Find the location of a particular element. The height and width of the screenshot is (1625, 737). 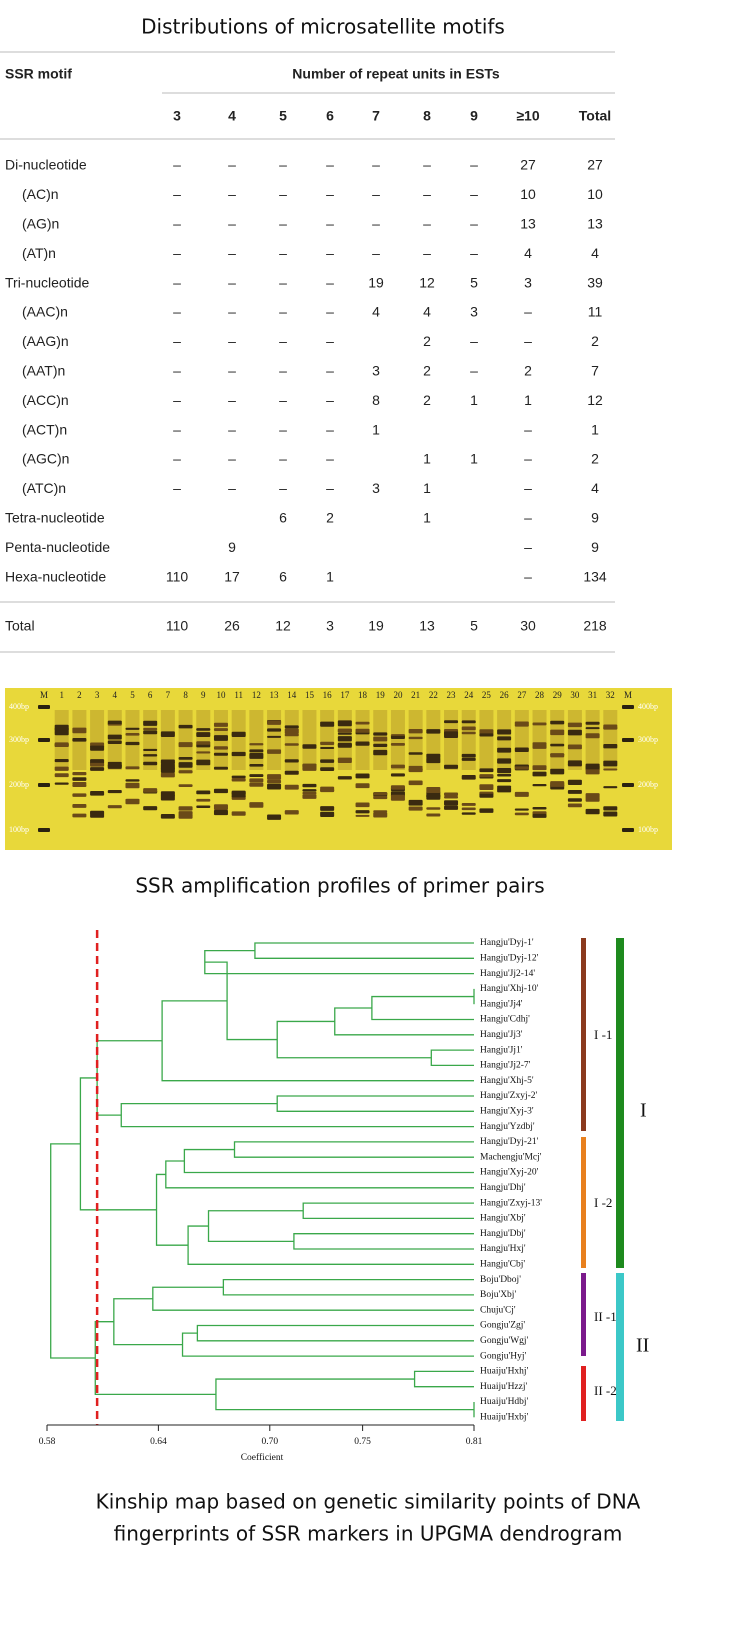

lane-label: 24 is located at coordinates (469, 695).